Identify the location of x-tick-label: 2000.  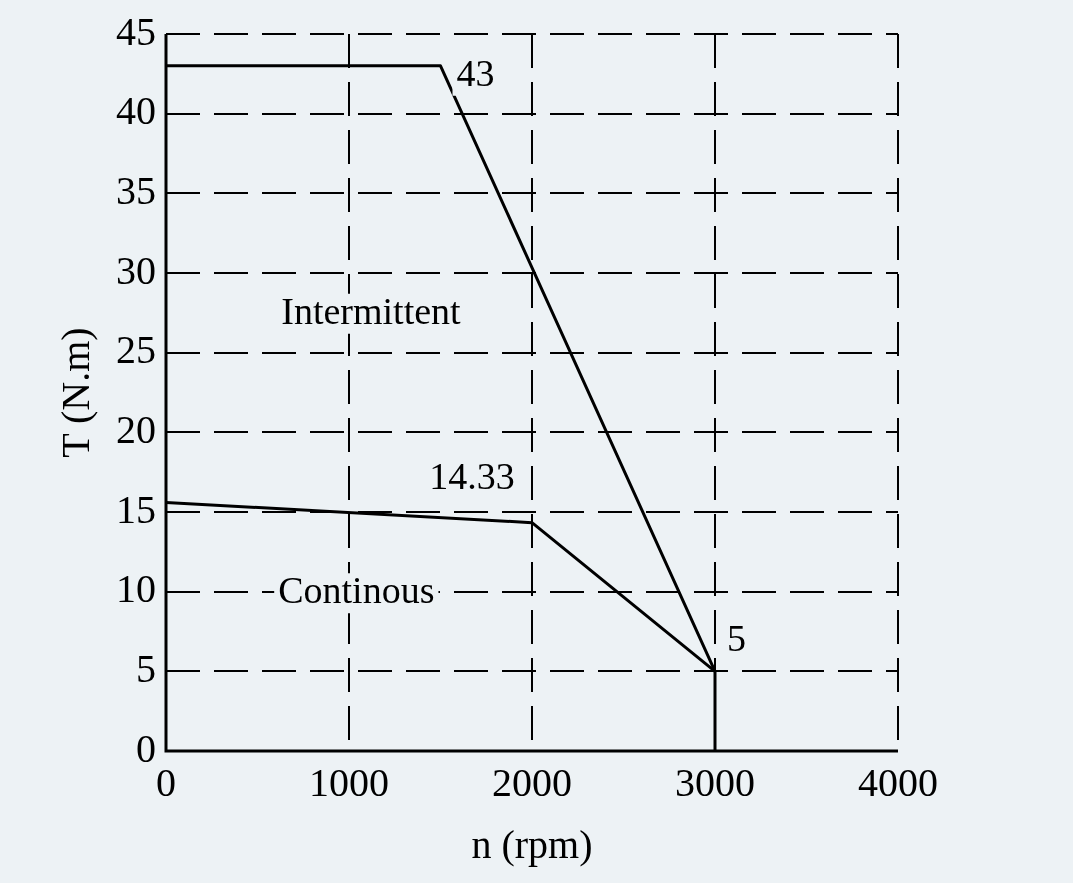
(532, 782).